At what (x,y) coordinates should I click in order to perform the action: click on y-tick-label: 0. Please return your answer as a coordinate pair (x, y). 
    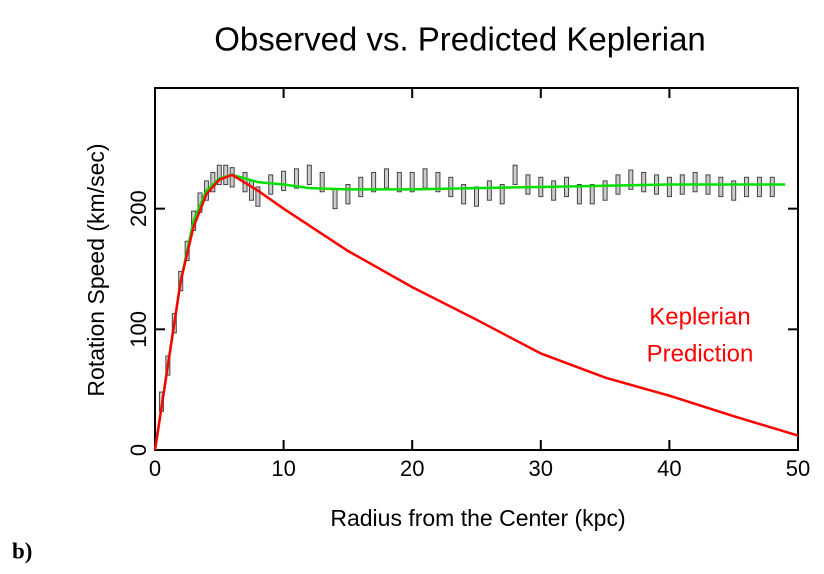
    Looking at the image, I should click on (138, 450).